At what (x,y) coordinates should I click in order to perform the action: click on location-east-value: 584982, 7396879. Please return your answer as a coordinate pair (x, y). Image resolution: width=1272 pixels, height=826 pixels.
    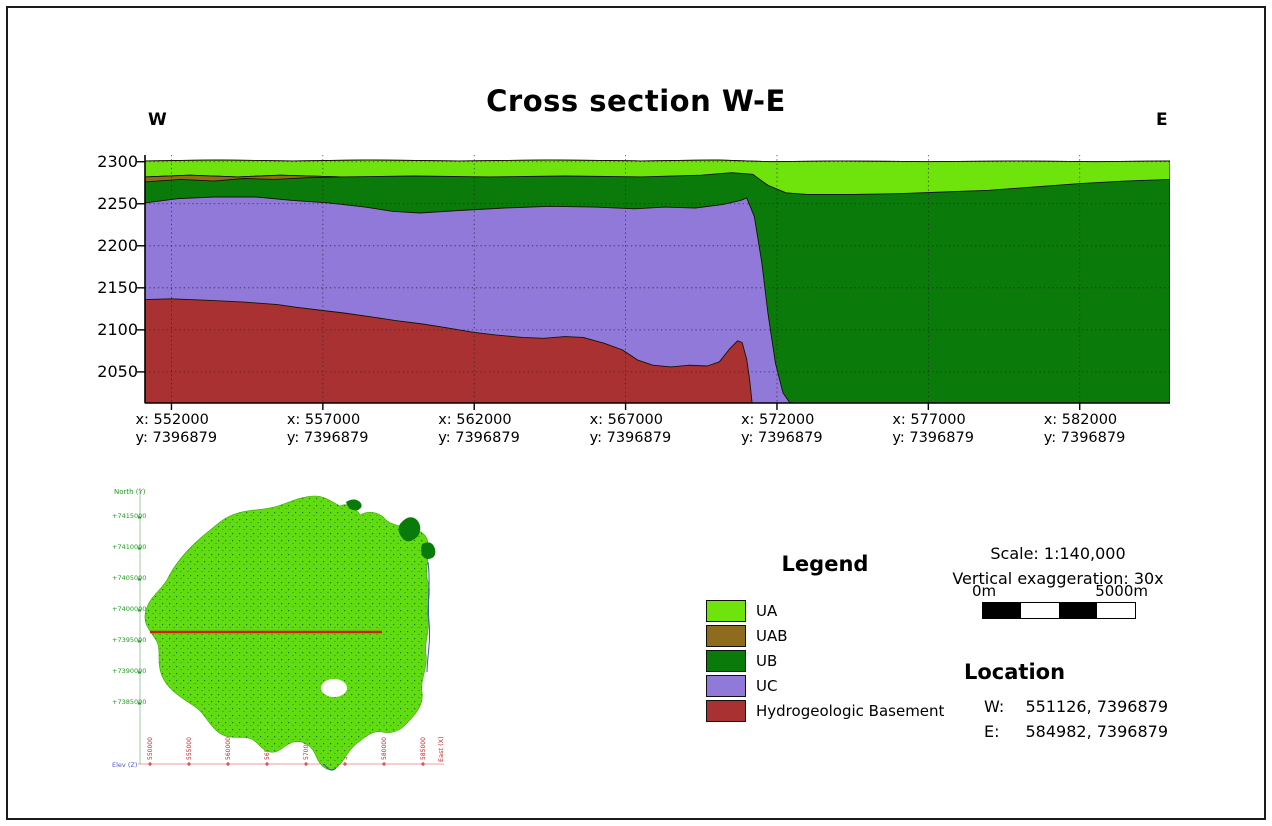
    Looking at the image, I should click on (1096, 731).